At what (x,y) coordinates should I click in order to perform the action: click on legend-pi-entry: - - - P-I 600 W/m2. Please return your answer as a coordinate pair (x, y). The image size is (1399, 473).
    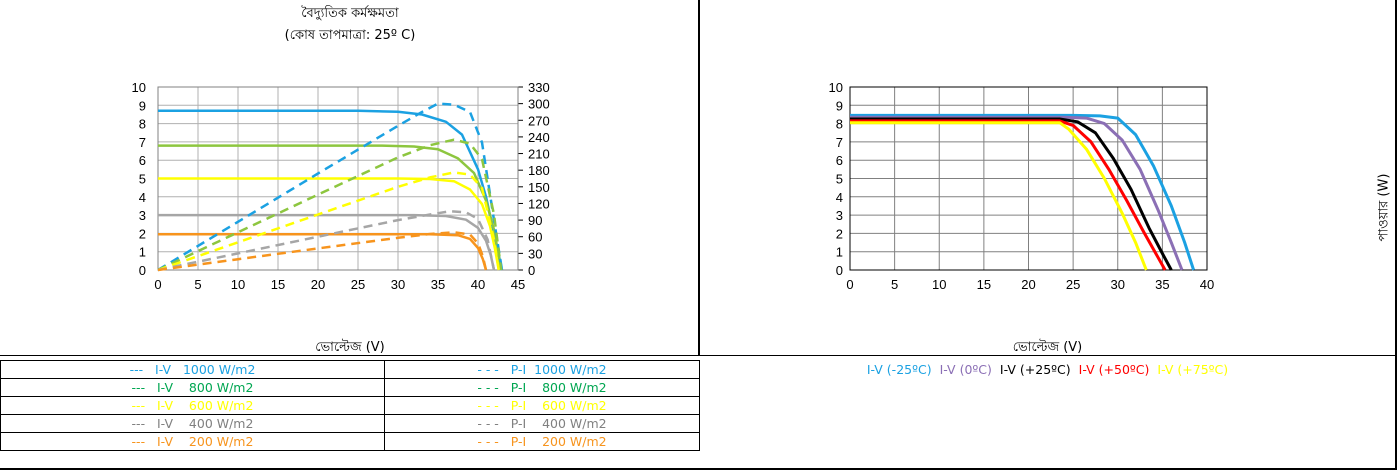
    Looking at the image, I should click on (542, 406).